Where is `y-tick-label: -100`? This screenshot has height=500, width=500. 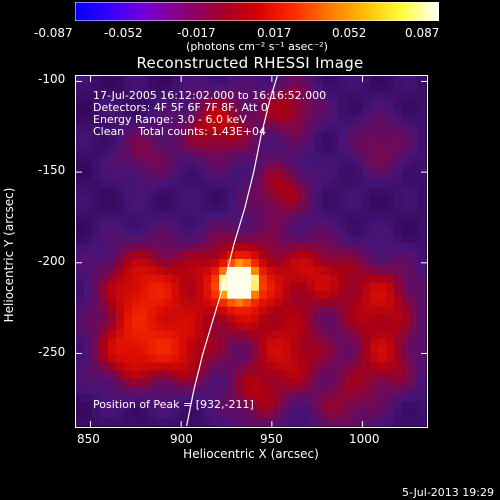
y-tick-label: -100 is located at coordinates (52, 79).